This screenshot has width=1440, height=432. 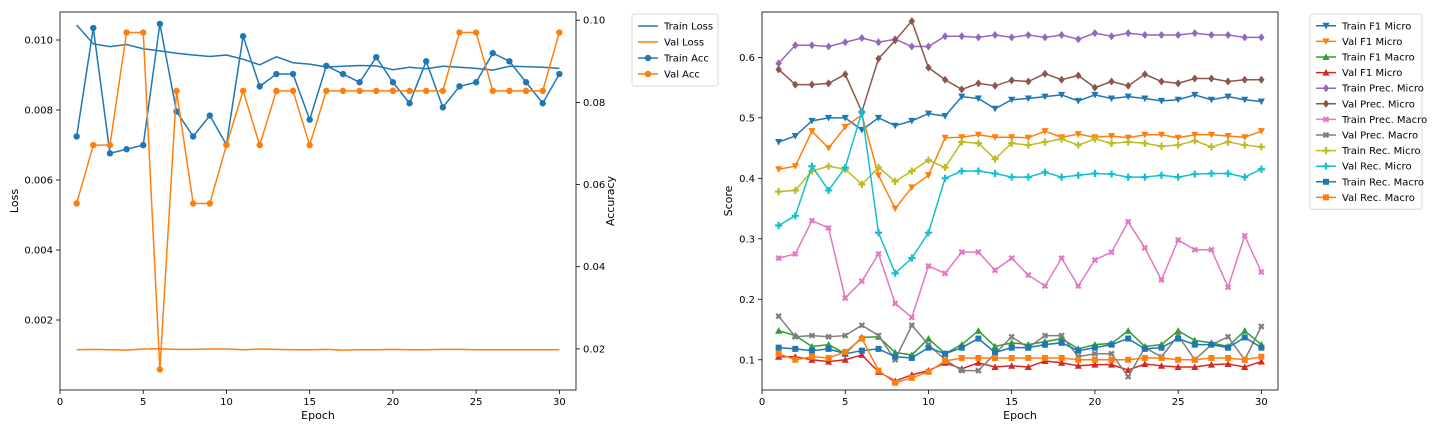 I want to click on legend-label: Val Loss, so click(x=684, y=43).